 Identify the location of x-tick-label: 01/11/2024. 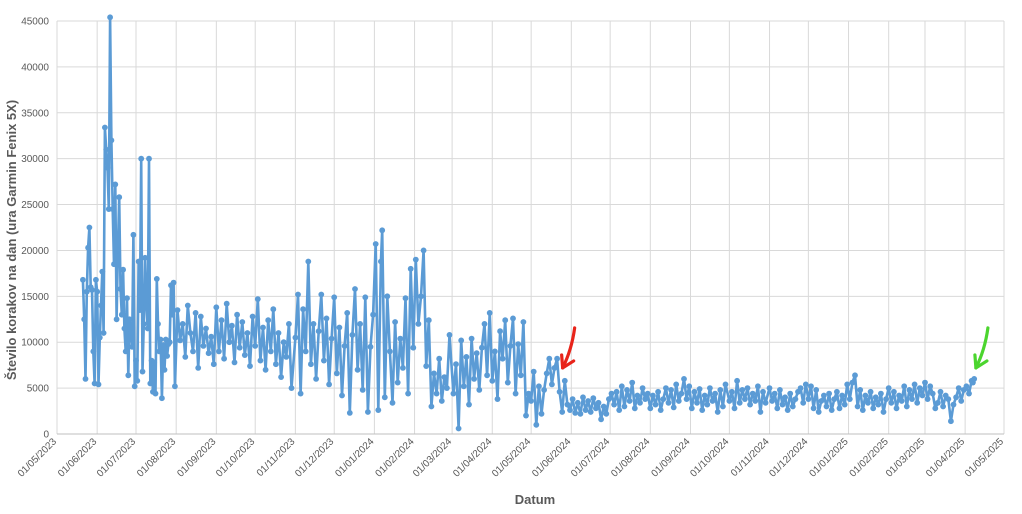
(750, 457).